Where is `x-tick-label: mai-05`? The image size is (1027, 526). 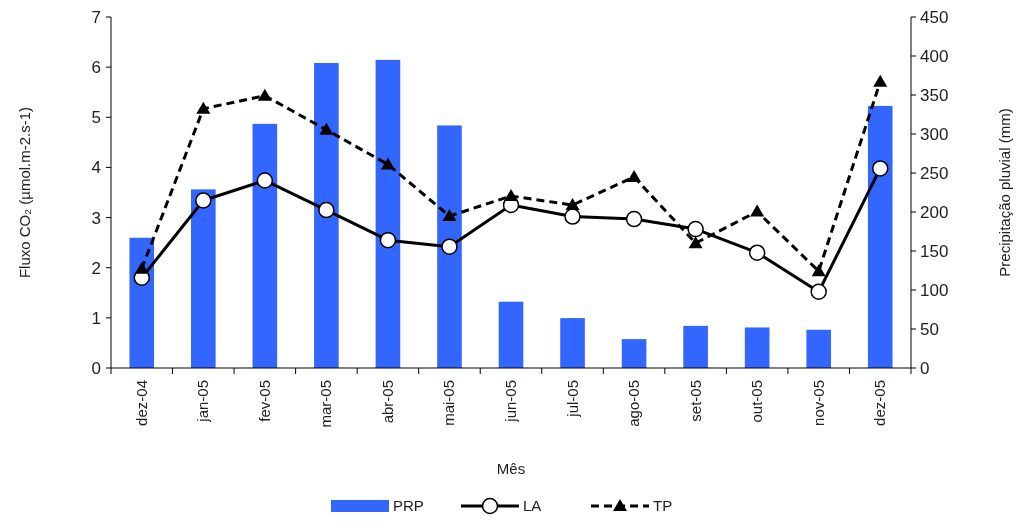 x-tick-label: mai-05 is located at coordinates (449, 403).